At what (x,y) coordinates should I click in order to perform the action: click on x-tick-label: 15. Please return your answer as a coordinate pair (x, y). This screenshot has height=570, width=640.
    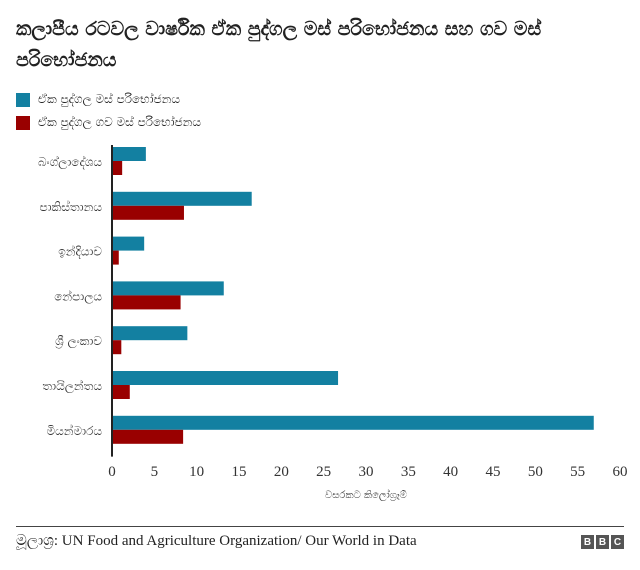
    Looking at the image, I should click on (239, 472).